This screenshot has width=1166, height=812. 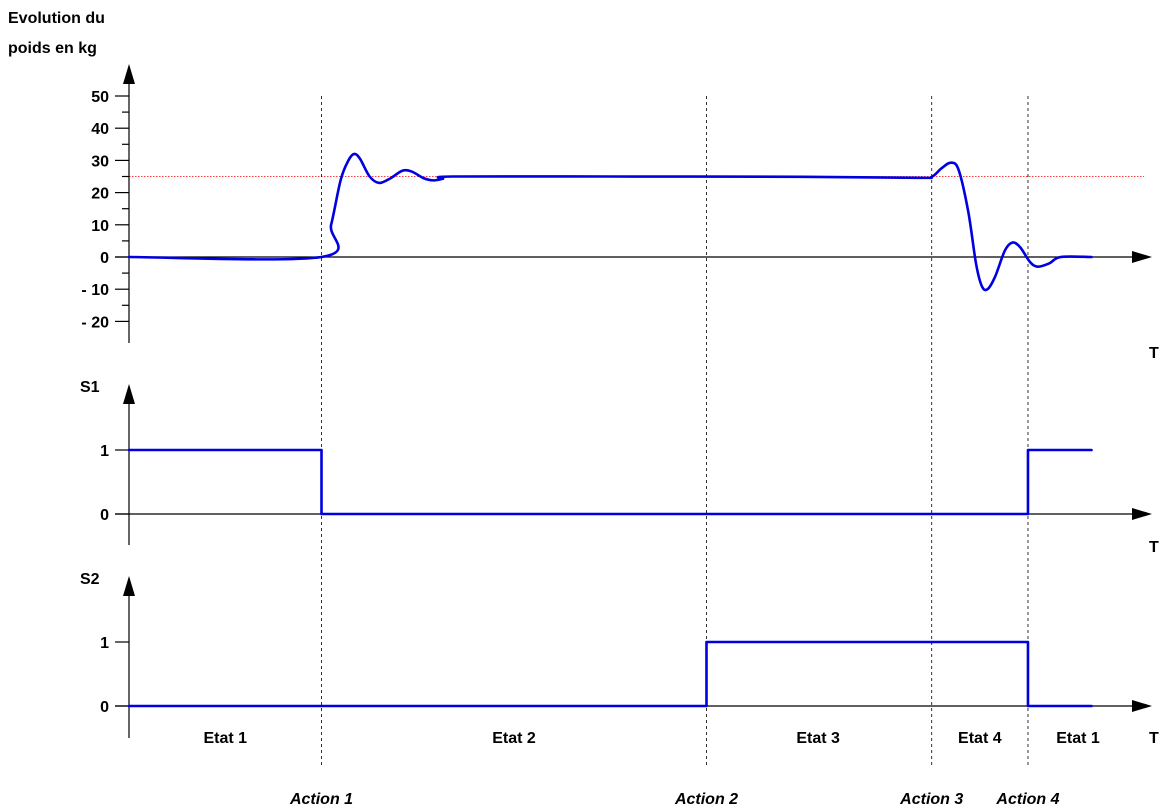 I want to click on action-label-4: Action 4, so click(x=1027, y=799).